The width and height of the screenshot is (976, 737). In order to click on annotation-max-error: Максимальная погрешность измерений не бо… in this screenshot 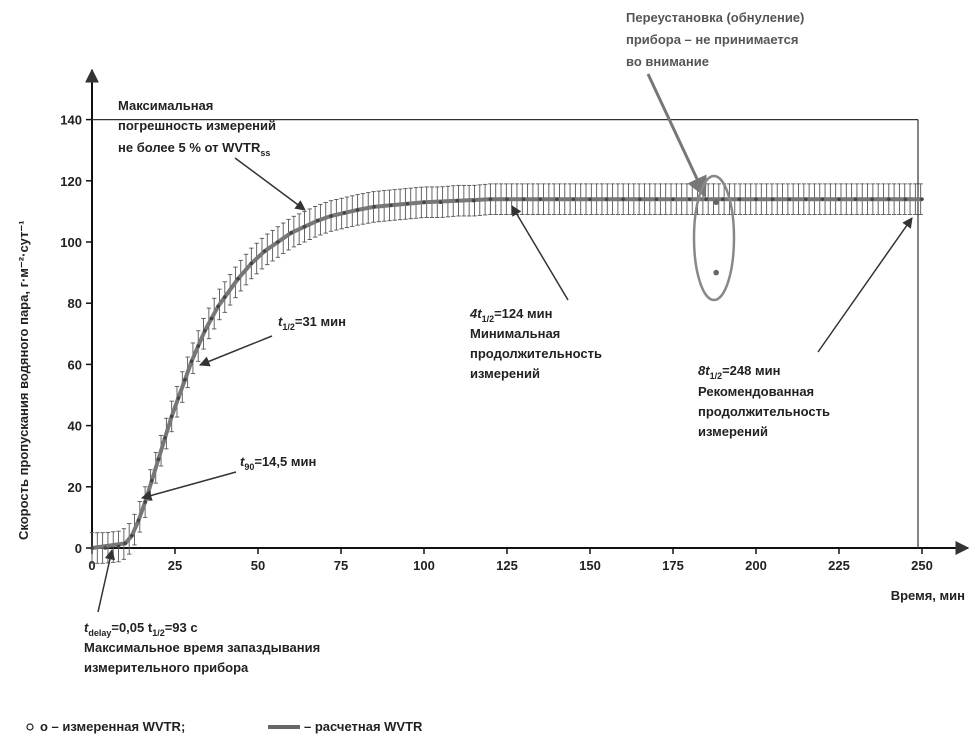, I will do `click(212, 154)`.